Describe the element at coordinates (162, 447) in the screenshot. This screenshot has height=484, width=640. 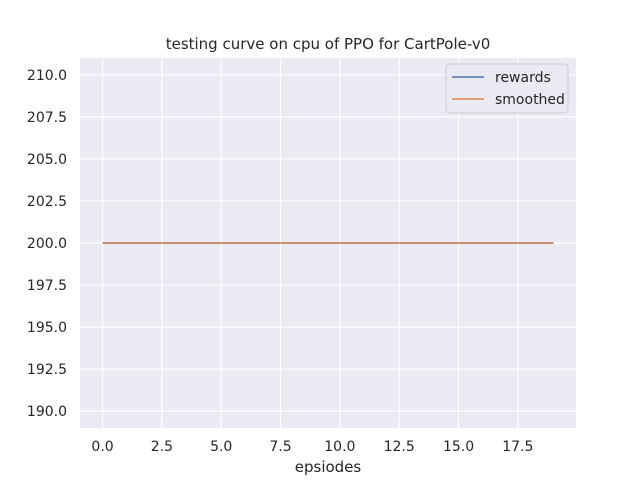
I see `x-tick-label: 2.5` at that location.